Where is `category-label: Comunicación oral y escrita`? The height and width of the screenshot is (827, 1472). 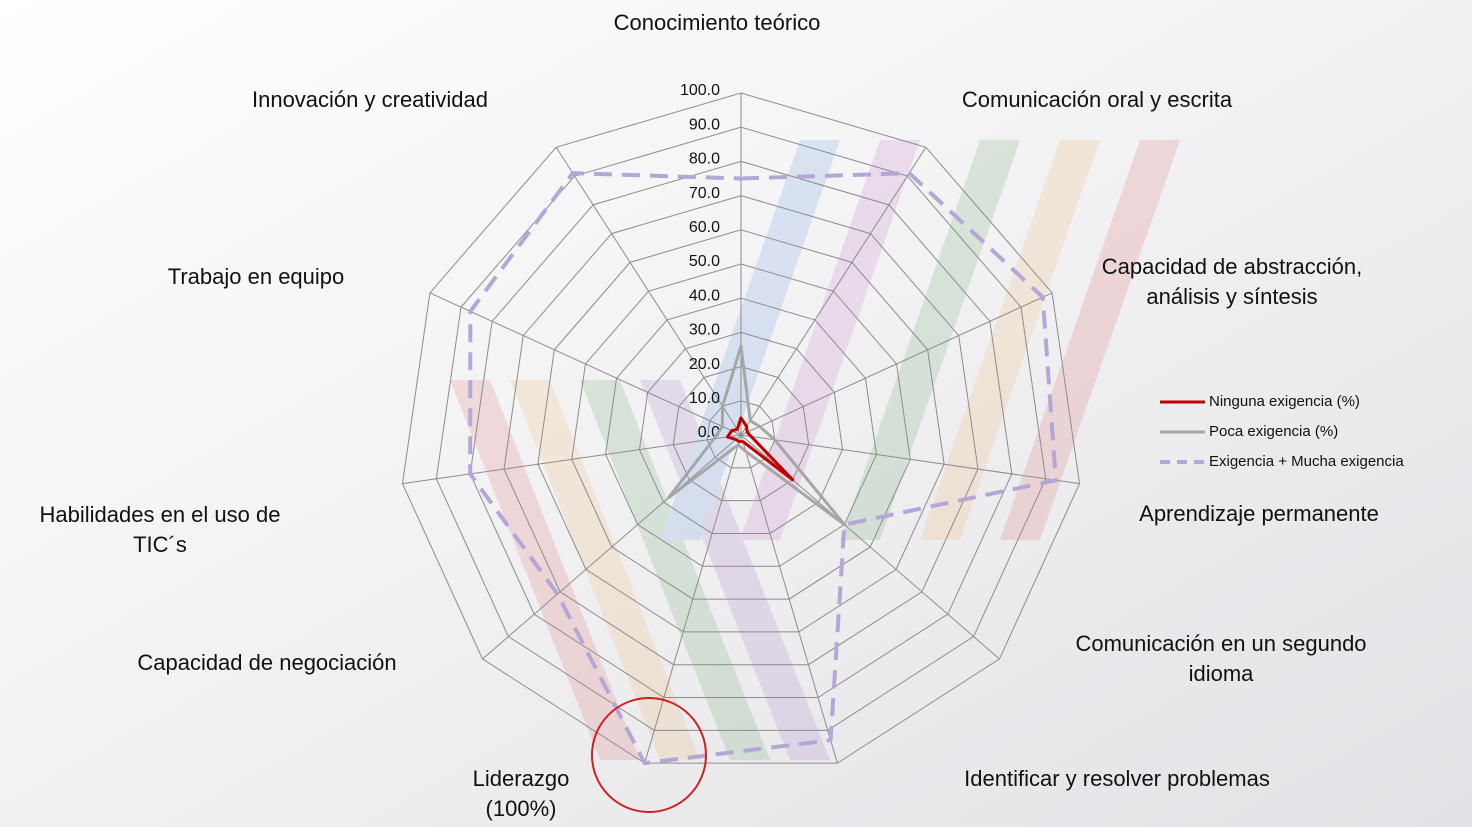
category-label: Comunicación oral y escrita is located at coordinates (1097, 99).